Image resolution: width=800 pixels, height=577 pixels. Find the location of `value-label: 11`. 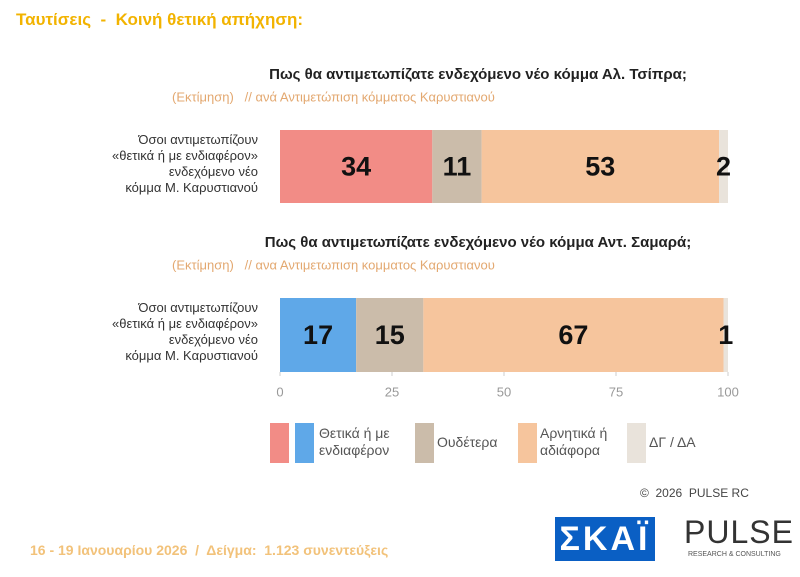

value-label: 11 is located at coordinates (457, 167).